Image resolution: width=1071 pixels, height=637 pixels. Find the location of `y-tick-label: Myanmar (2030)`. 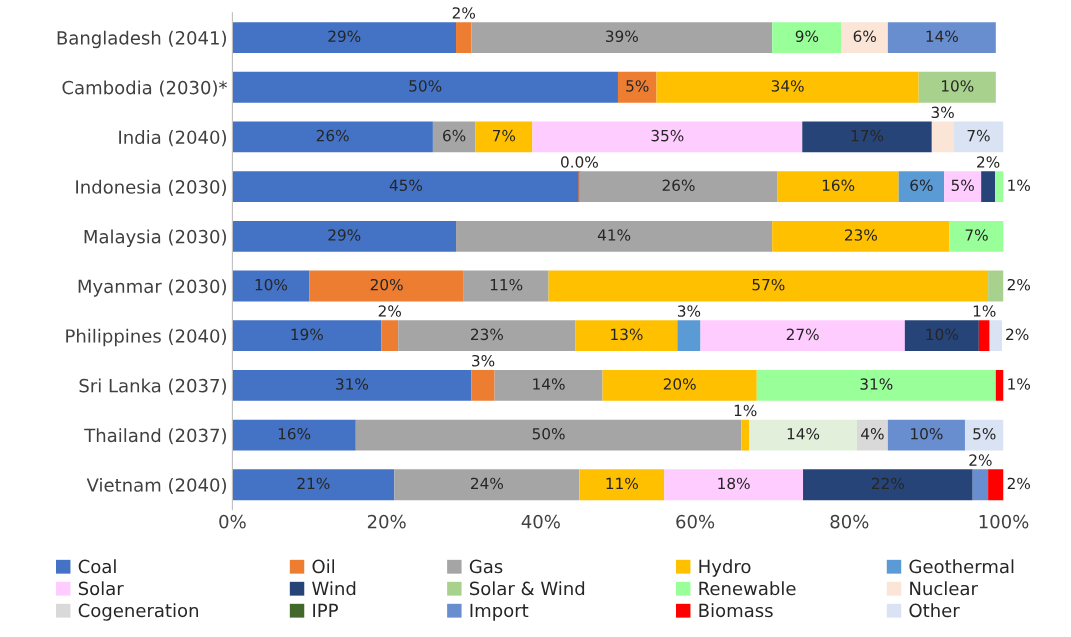

y-tick-label: Myanmar (2030) is located at coordinates (152, 288).